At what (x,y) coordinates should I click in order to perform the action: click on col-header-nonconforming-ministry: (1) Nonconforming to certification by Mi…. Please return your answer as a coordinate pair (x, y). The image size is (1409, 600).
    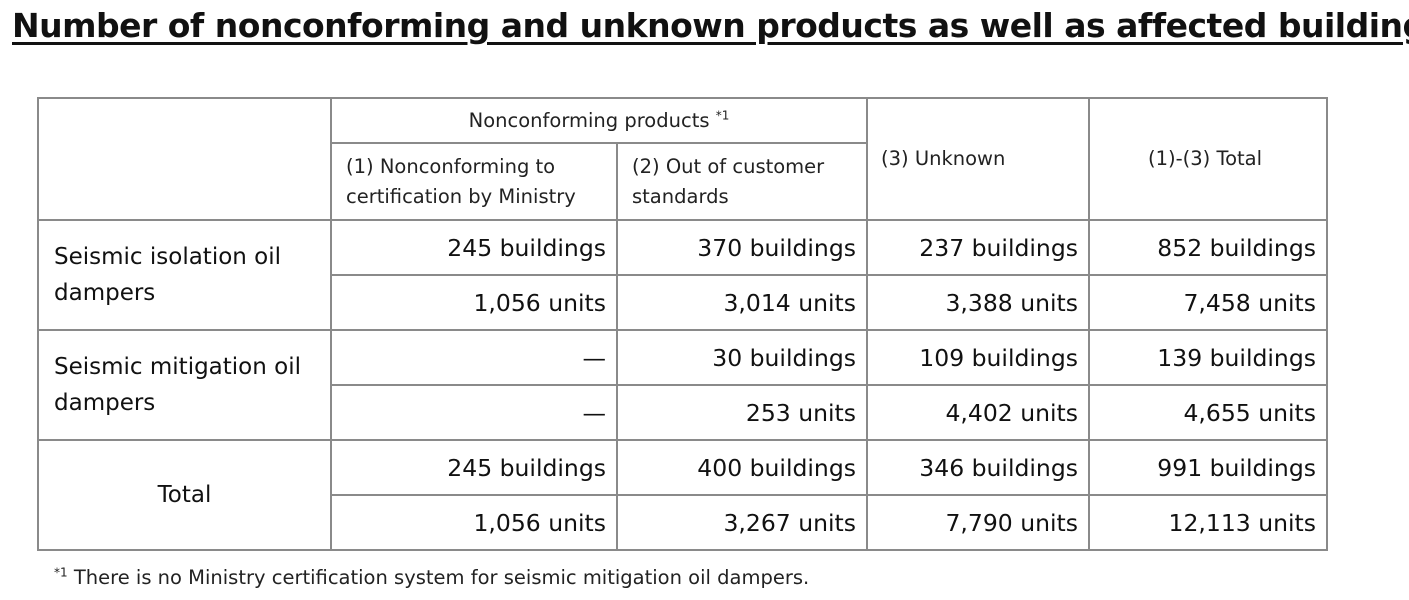
    Looking at the image, I should click on (474, 181).